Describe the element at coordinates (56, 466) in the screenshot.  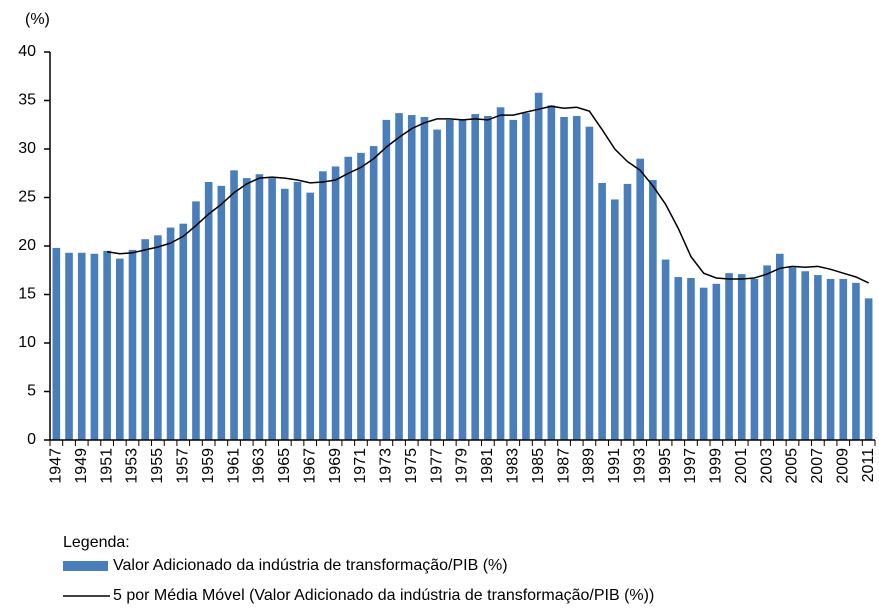
I see `x-tick-label: 1947` at that location.